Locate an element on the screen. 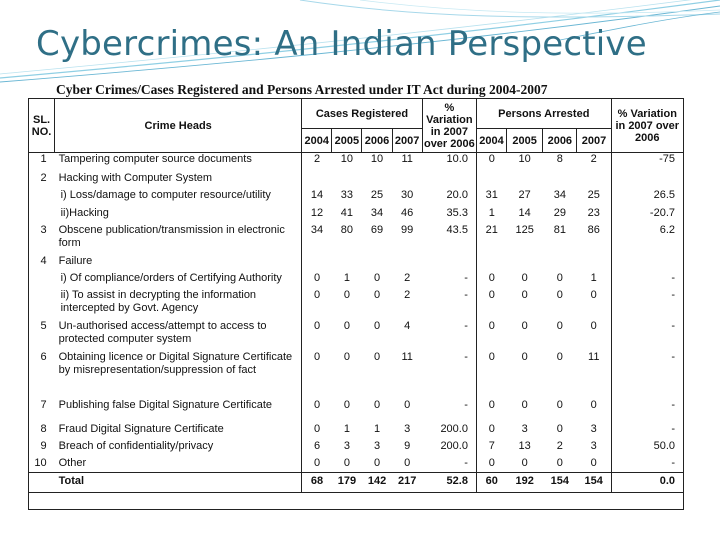  total-persons-cell: 154 is located at coordinates (559, 482).